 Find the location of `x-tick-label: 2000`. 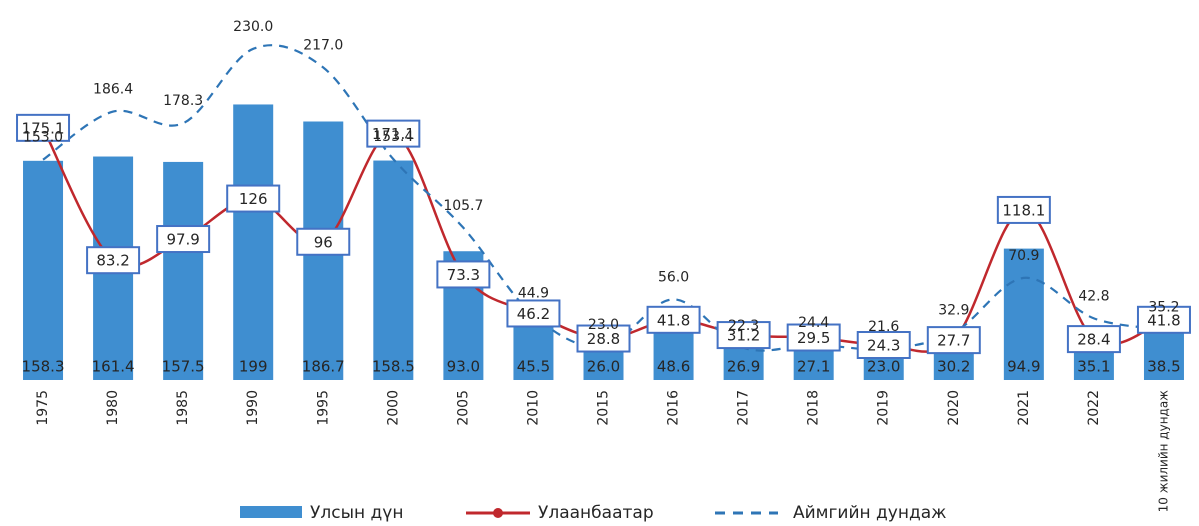

x-tick-label: 2000 is located at coordinates (393, 408).